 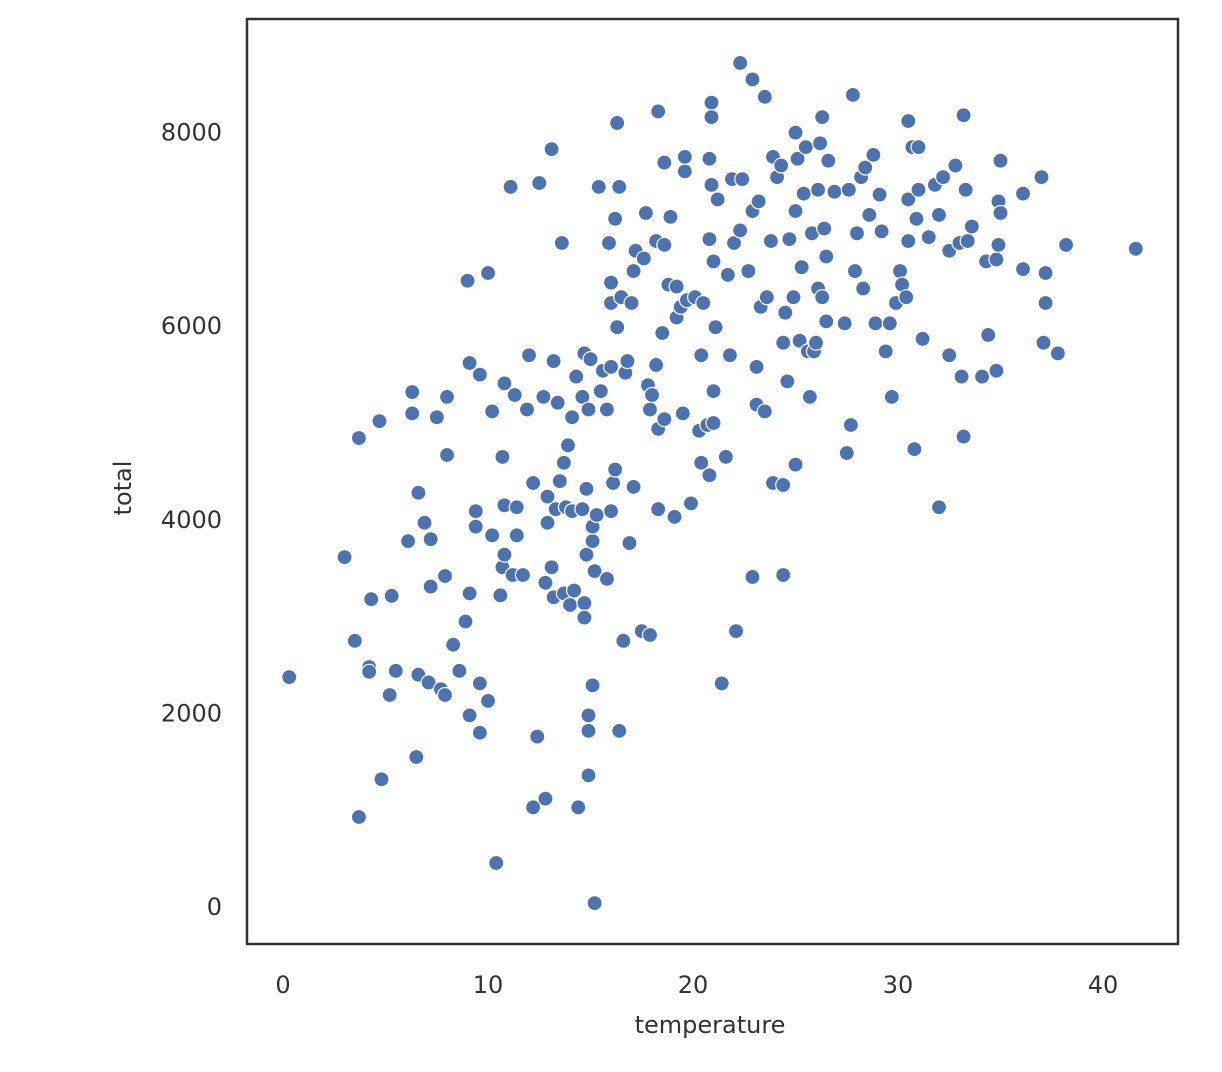 What do you see at coordinates (898, 985) in the screenshot?
I see `x-tick-label: 30` at bounding box center [898, 985].